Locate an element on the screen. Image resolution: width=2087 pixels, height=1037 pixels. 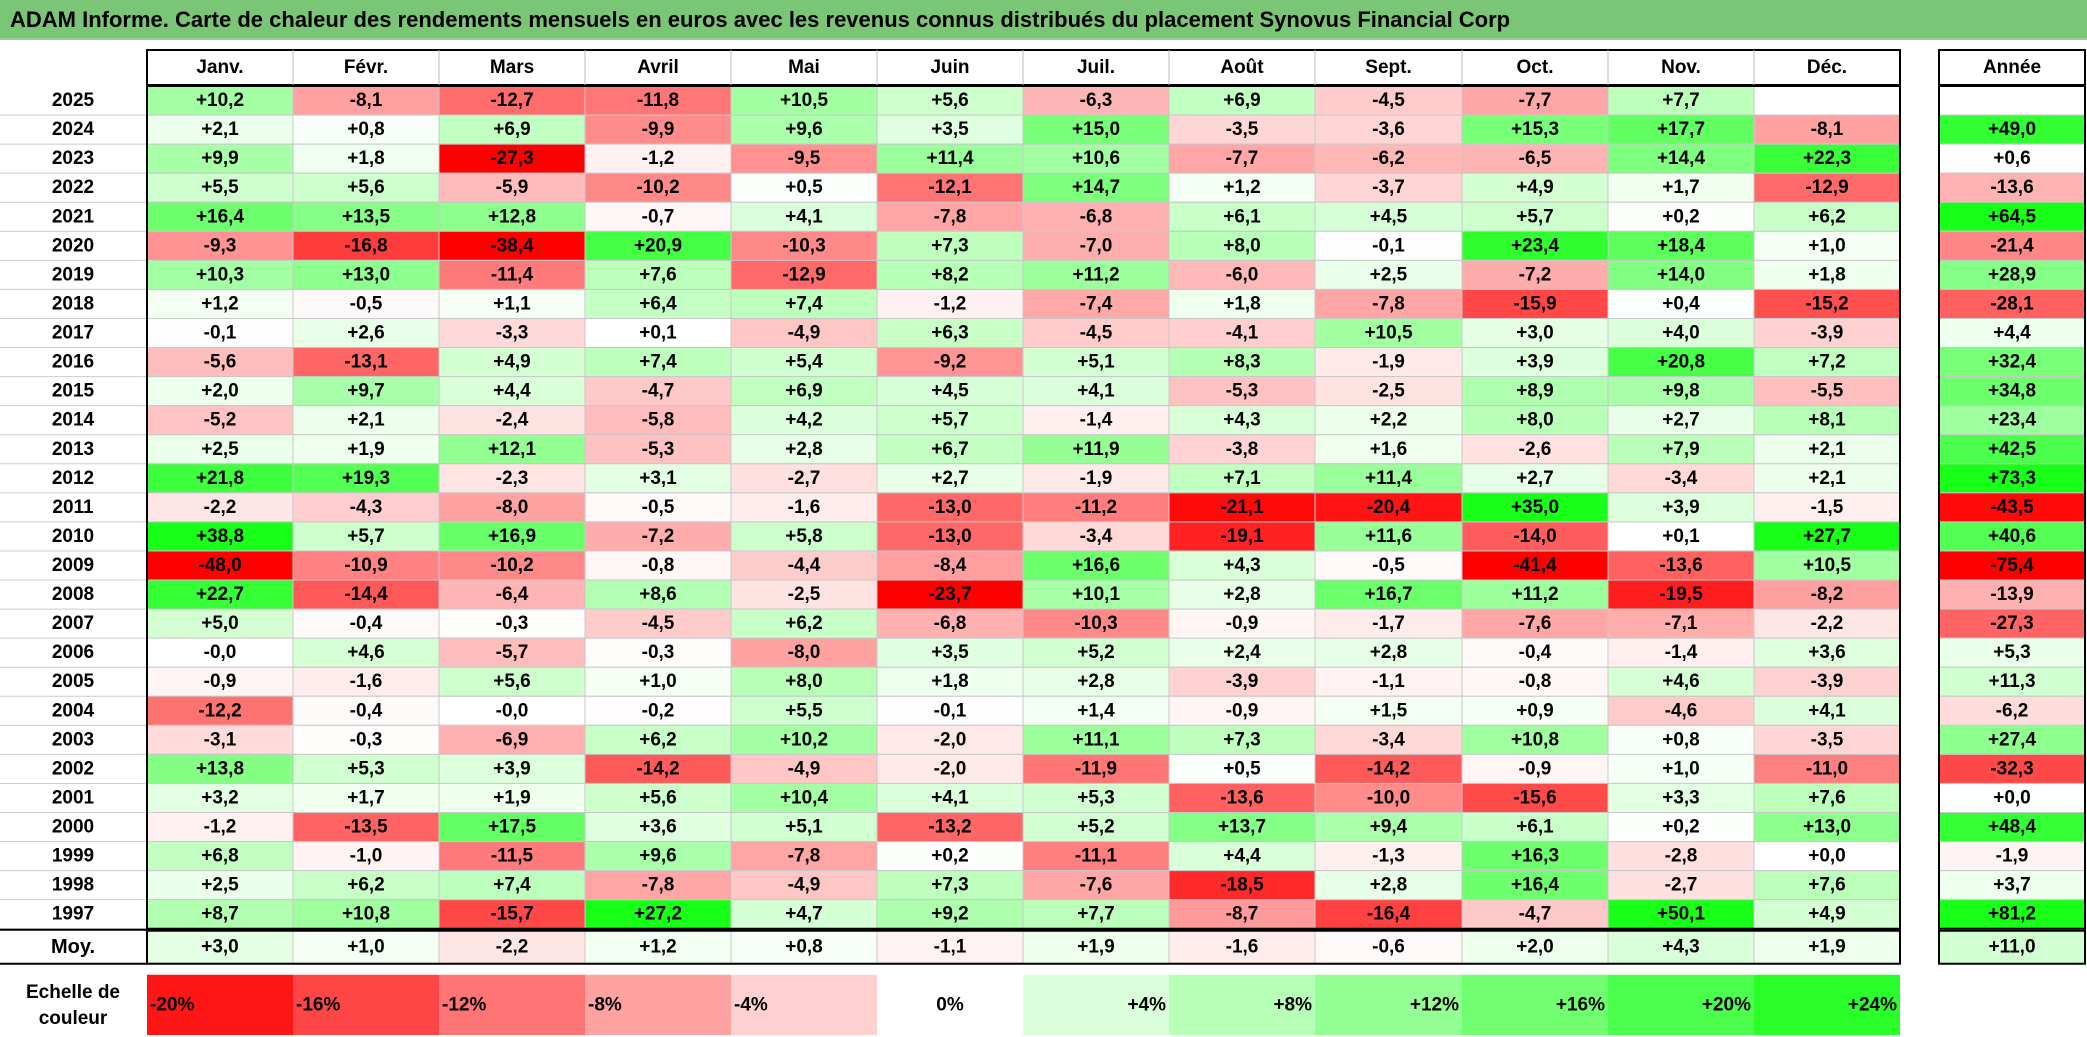
cell-value: +9,8 is located at coordinates (1681, 391).